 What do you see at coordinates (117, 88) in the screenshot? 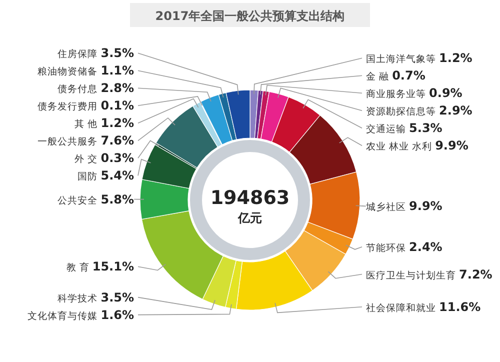
I see `data-label: 2.8%` at bounding box center [117, 88].